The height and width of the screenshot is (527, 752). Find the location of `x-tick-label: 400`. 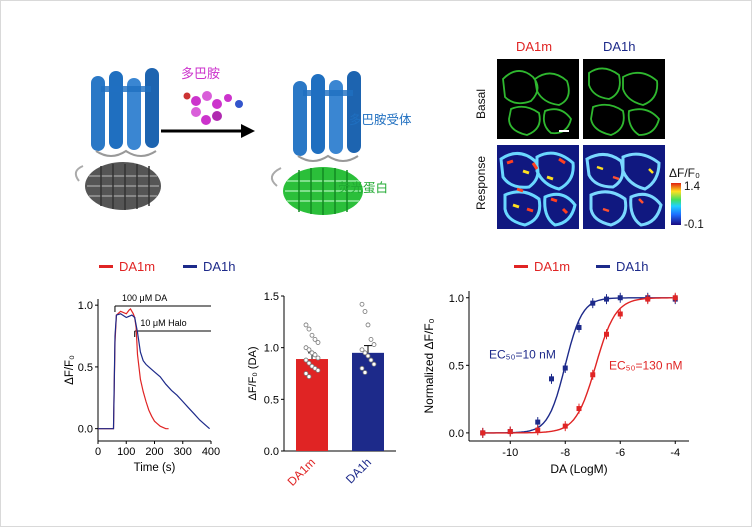

x-tick-label: 400 is located at coordinates (211, 452).